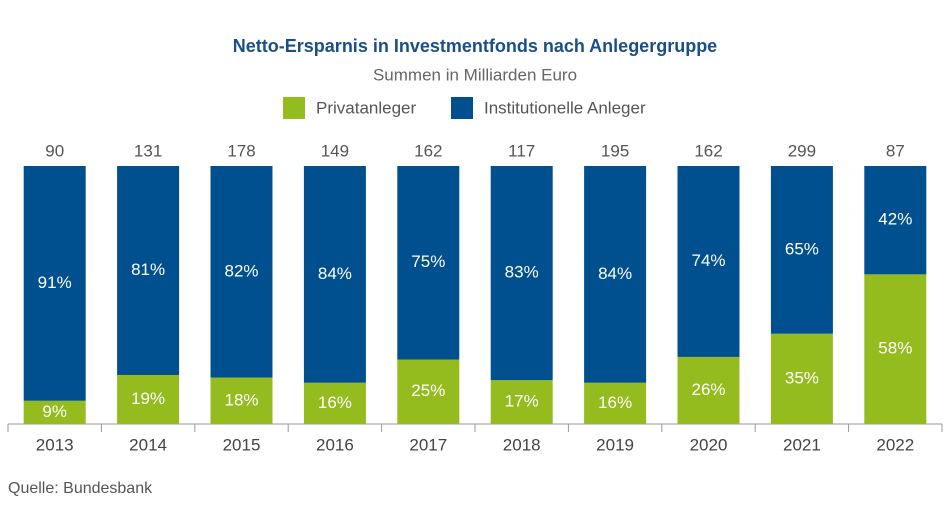 This screenshot has width=950, height=507. Describe the element at coordinates (366, 107) in the screenshot. I see `legend-label: Privatanleger` at that location.